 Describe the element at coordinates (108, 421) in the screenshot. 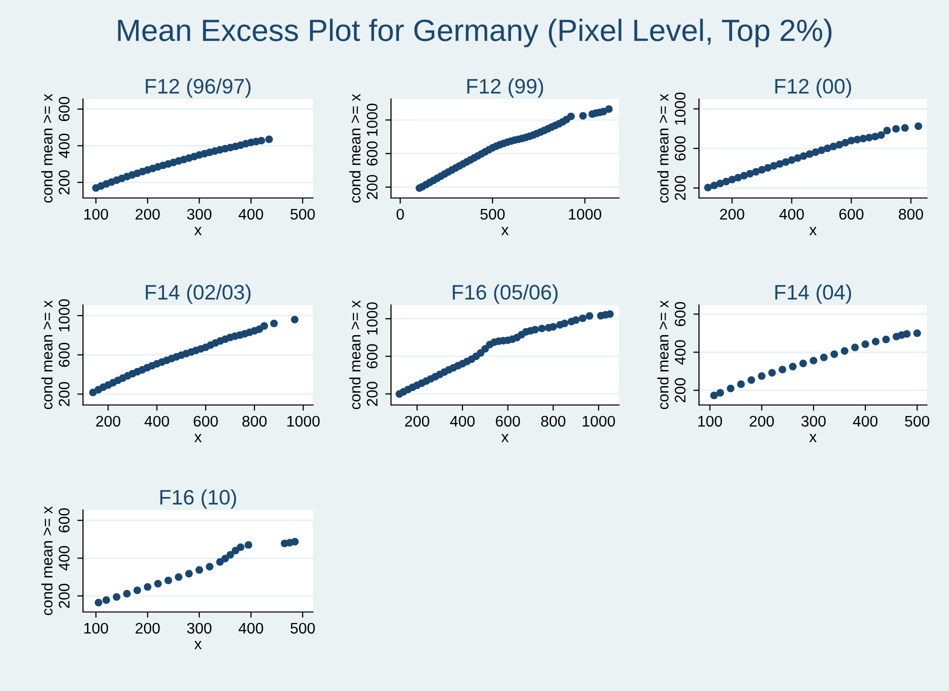

I see `x-tick-label: 200` at that location.